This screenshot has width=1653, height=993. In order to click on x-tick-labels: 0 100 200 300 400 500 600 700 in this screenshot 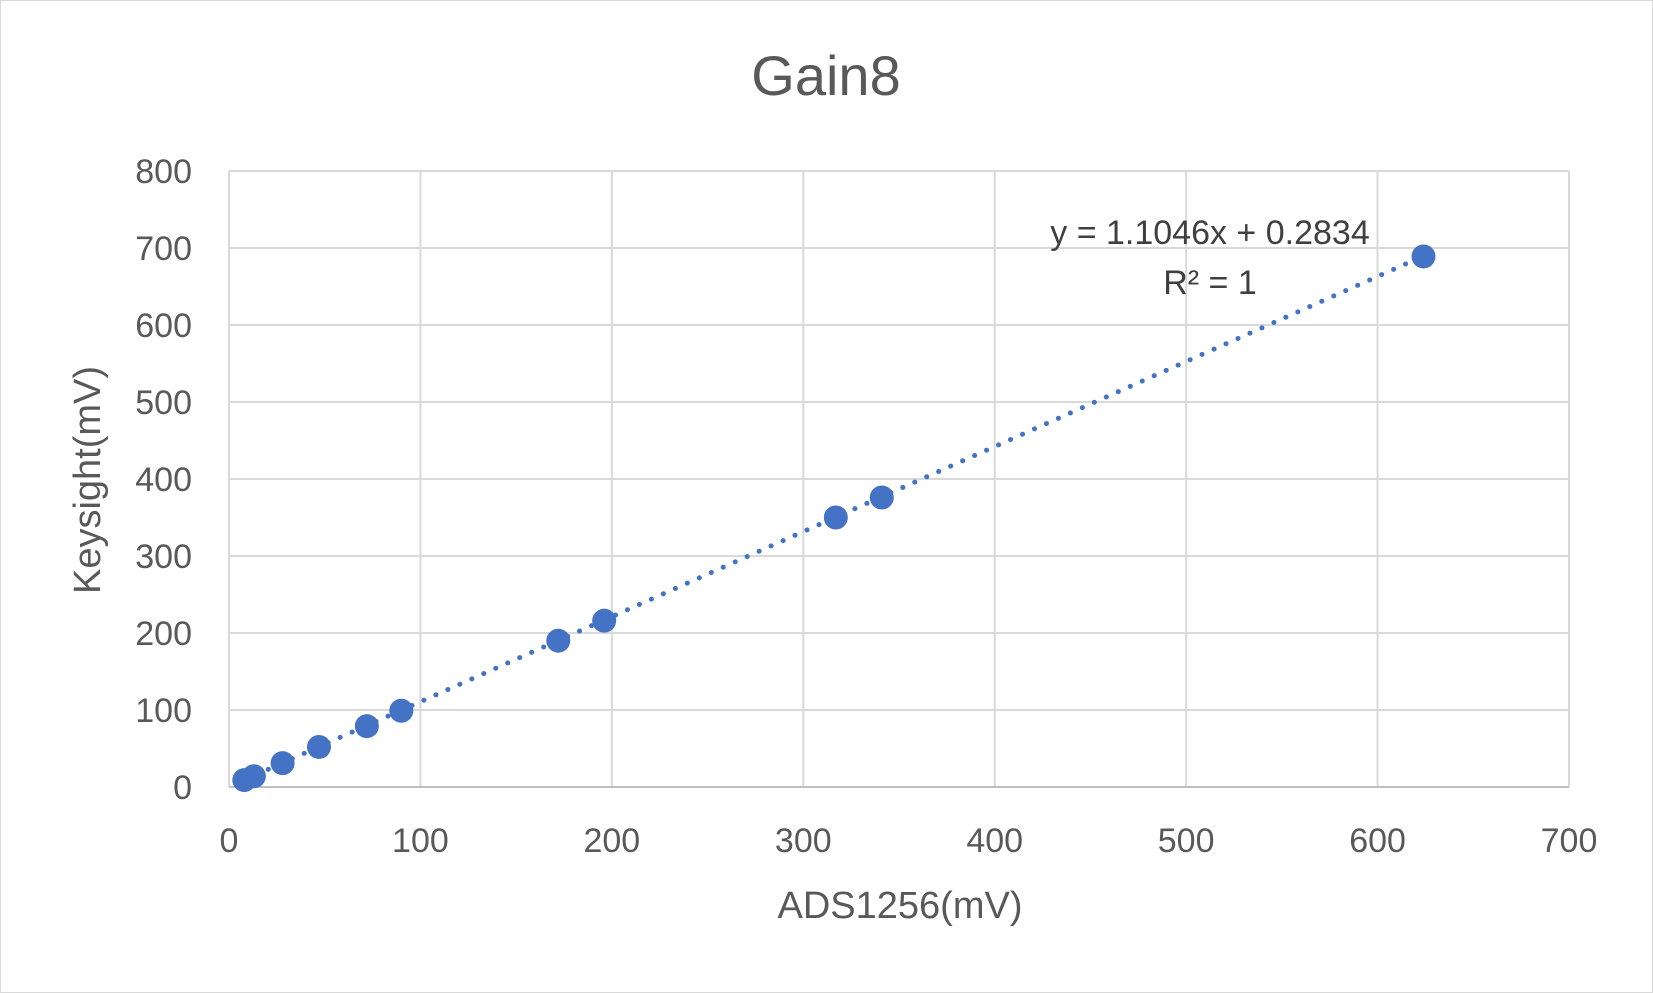, I will do `click(909, 841)`.